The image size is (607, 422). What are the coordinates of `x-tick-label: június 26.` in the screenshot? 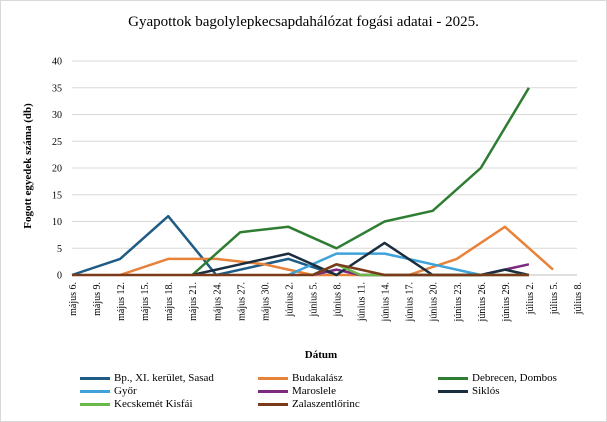 It's located at (482, 302).